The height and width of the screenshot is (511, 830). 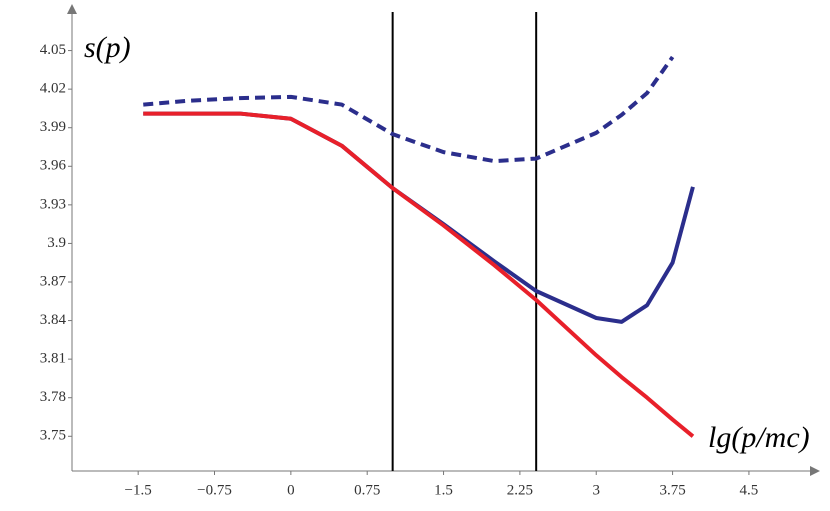 I want to click on y-tick-label: 3.81, so click(x=53, y=359).